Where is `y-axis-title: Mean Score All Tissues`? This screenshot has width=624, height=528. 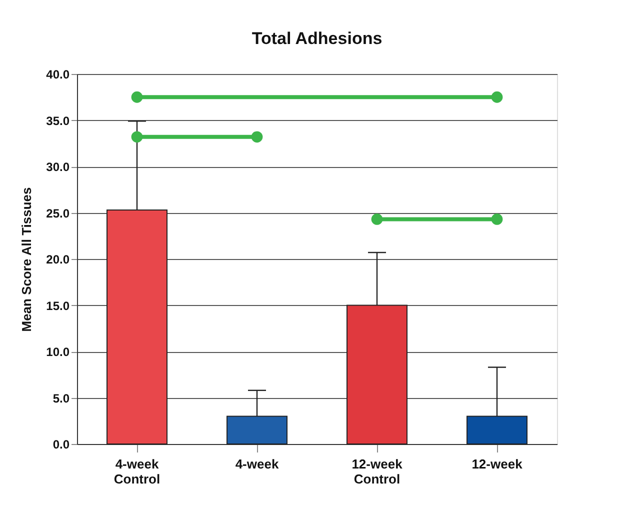
y-axis-title: Mean Score All Tissues is located at coordinates (26, 259).